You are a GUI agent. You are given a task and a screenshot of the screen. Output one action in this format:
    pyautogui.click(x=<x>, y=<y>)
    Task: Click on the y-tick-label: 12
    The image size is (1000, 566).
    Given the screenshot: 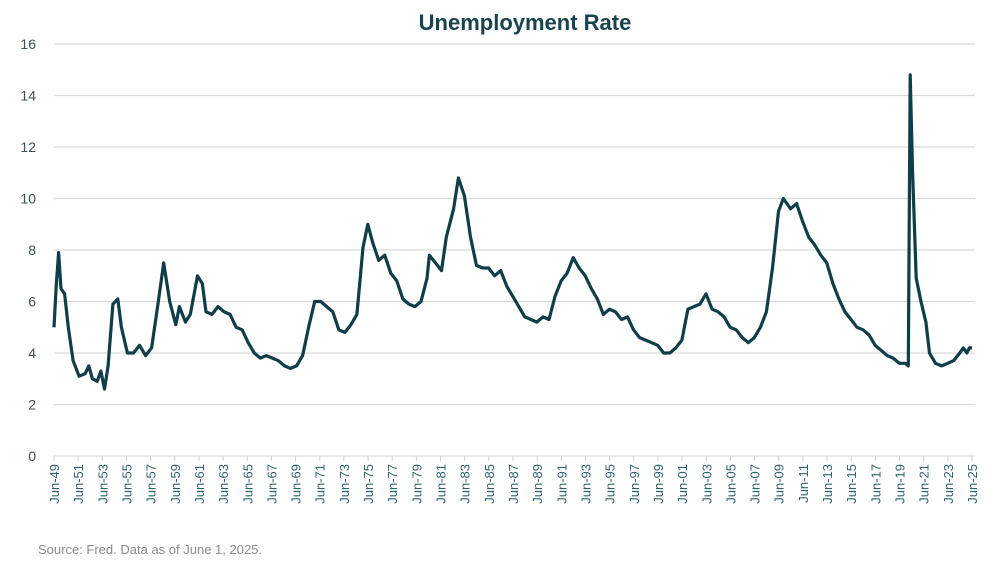 What is the action you would take?
    pyautogui.click(x=28, y=147)
    